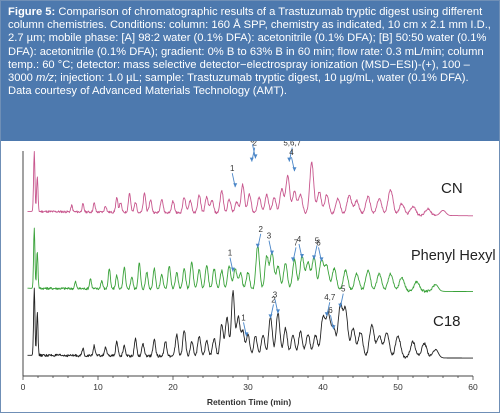  Describe the element at coordinates (323, 387) in the screenshot. I see `x-tick-label: 40` at that location.